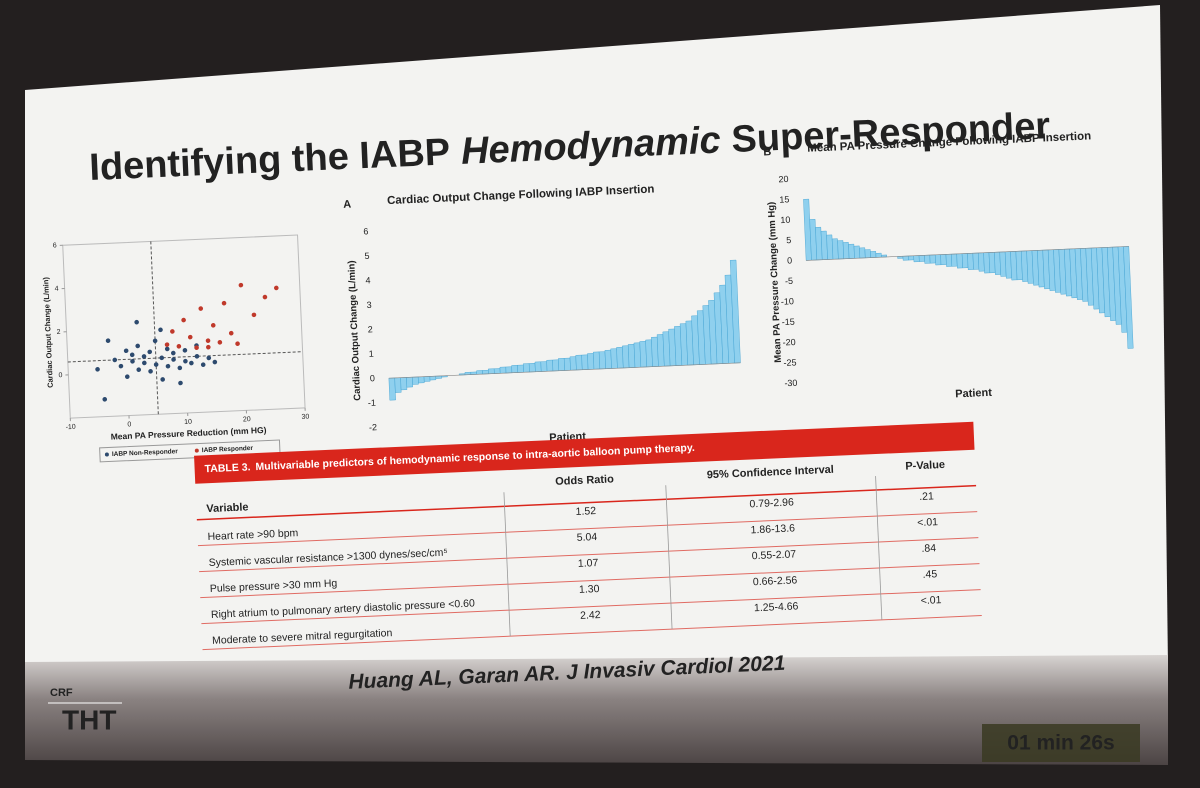  What do you see at coordinates (70, 427) in the screenshot?
I see `x-tick-label: -10` at bounding box center [70, 427].